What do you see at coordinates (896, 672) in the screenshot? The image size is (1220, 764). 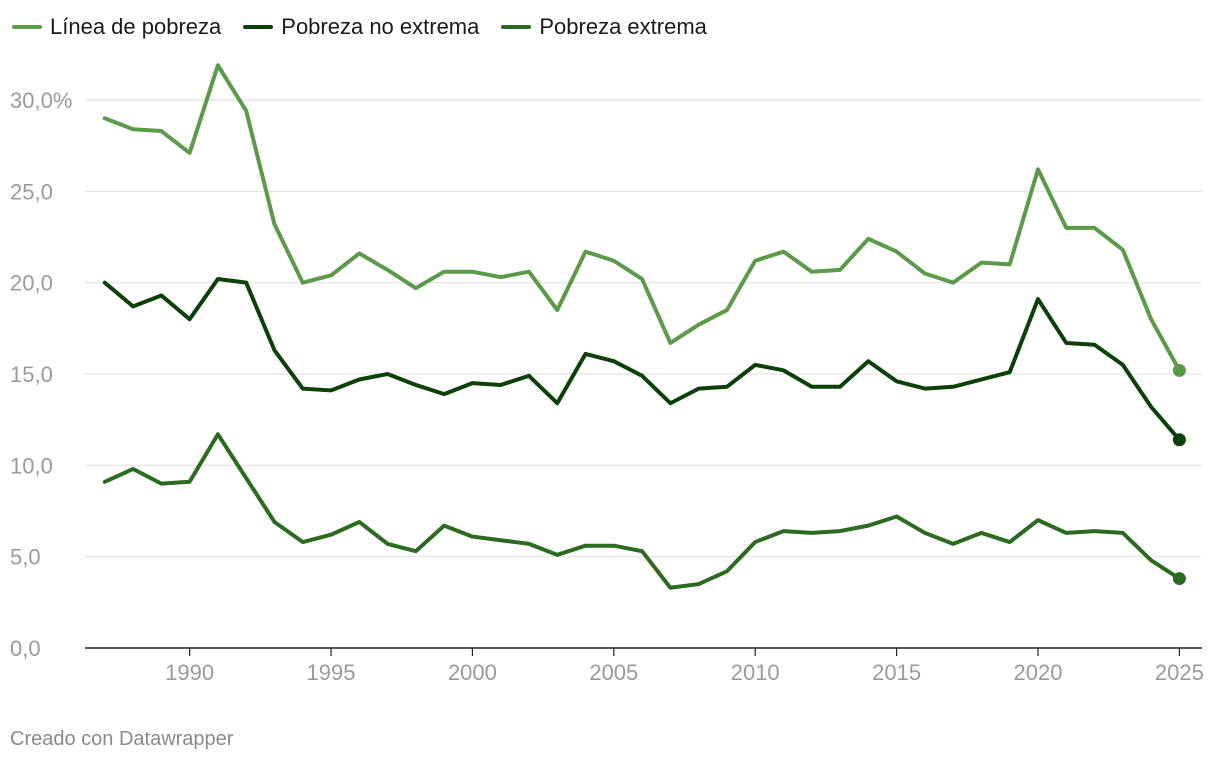 I see `x-tick-label: 2015` at bounding box center [896, 672].